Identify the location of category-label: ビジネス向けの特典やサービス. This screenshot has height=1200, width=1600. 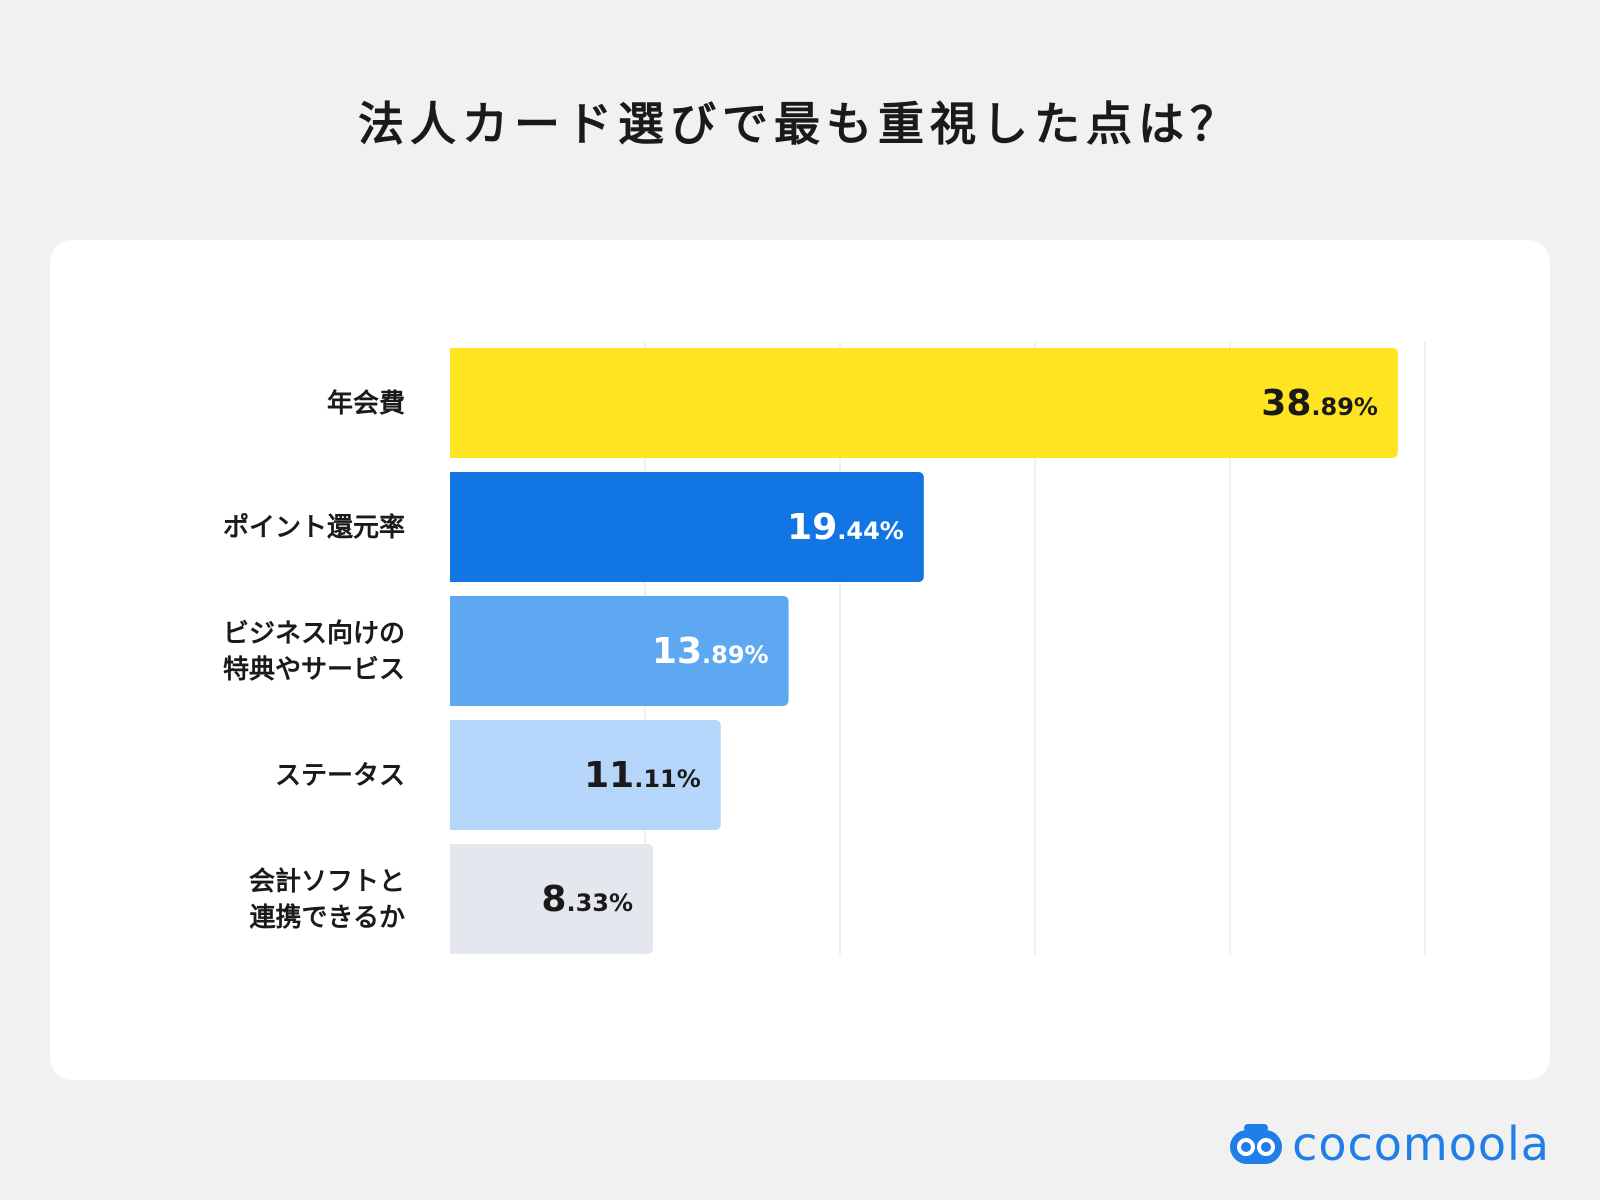
(314, 651).